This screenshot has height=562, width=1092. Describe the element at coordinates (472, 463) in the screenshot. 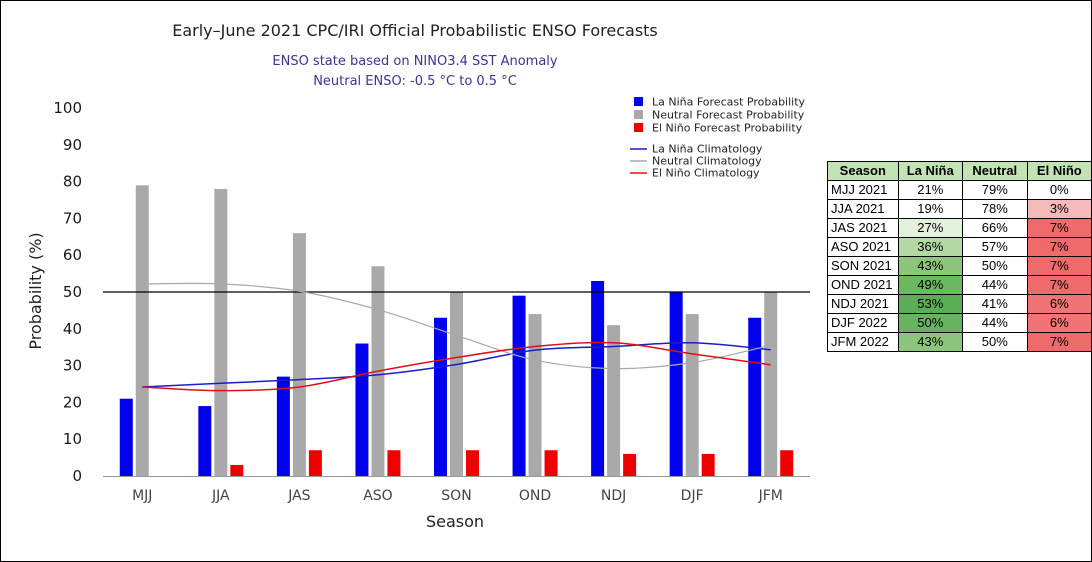

I see `bar-el-nino-son` at that location.